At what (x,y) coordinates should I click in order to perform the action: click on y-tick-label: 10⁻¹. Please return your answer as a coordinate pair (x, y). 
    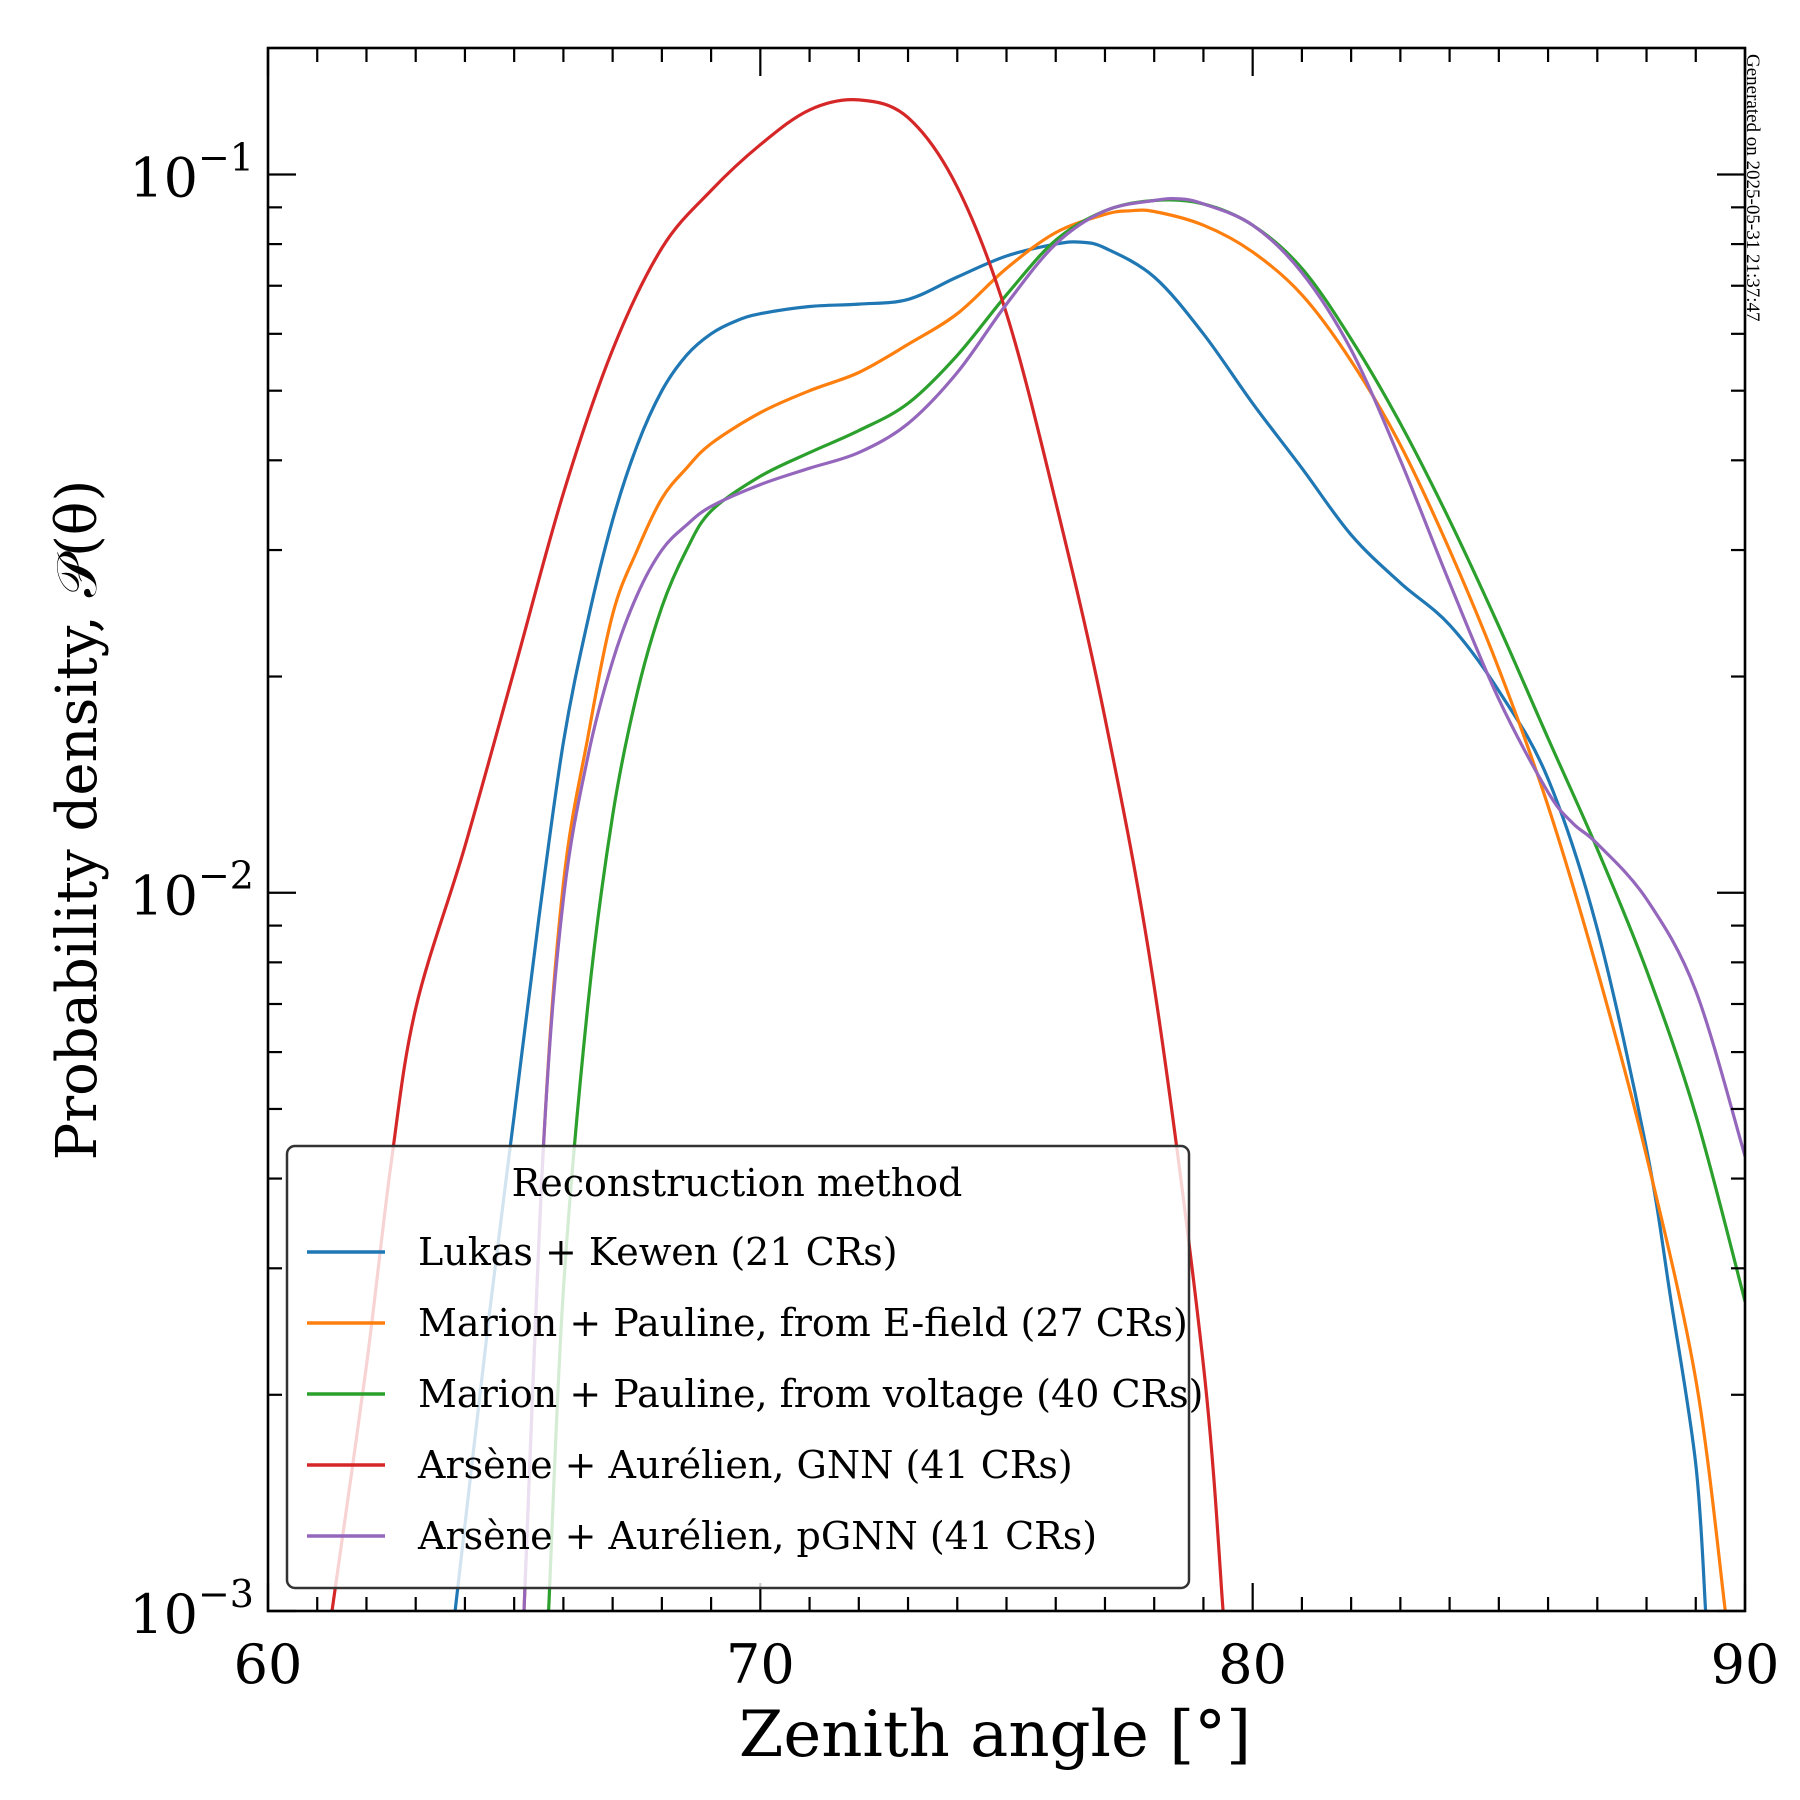
    Looking at the image, I should click on (191, 172).